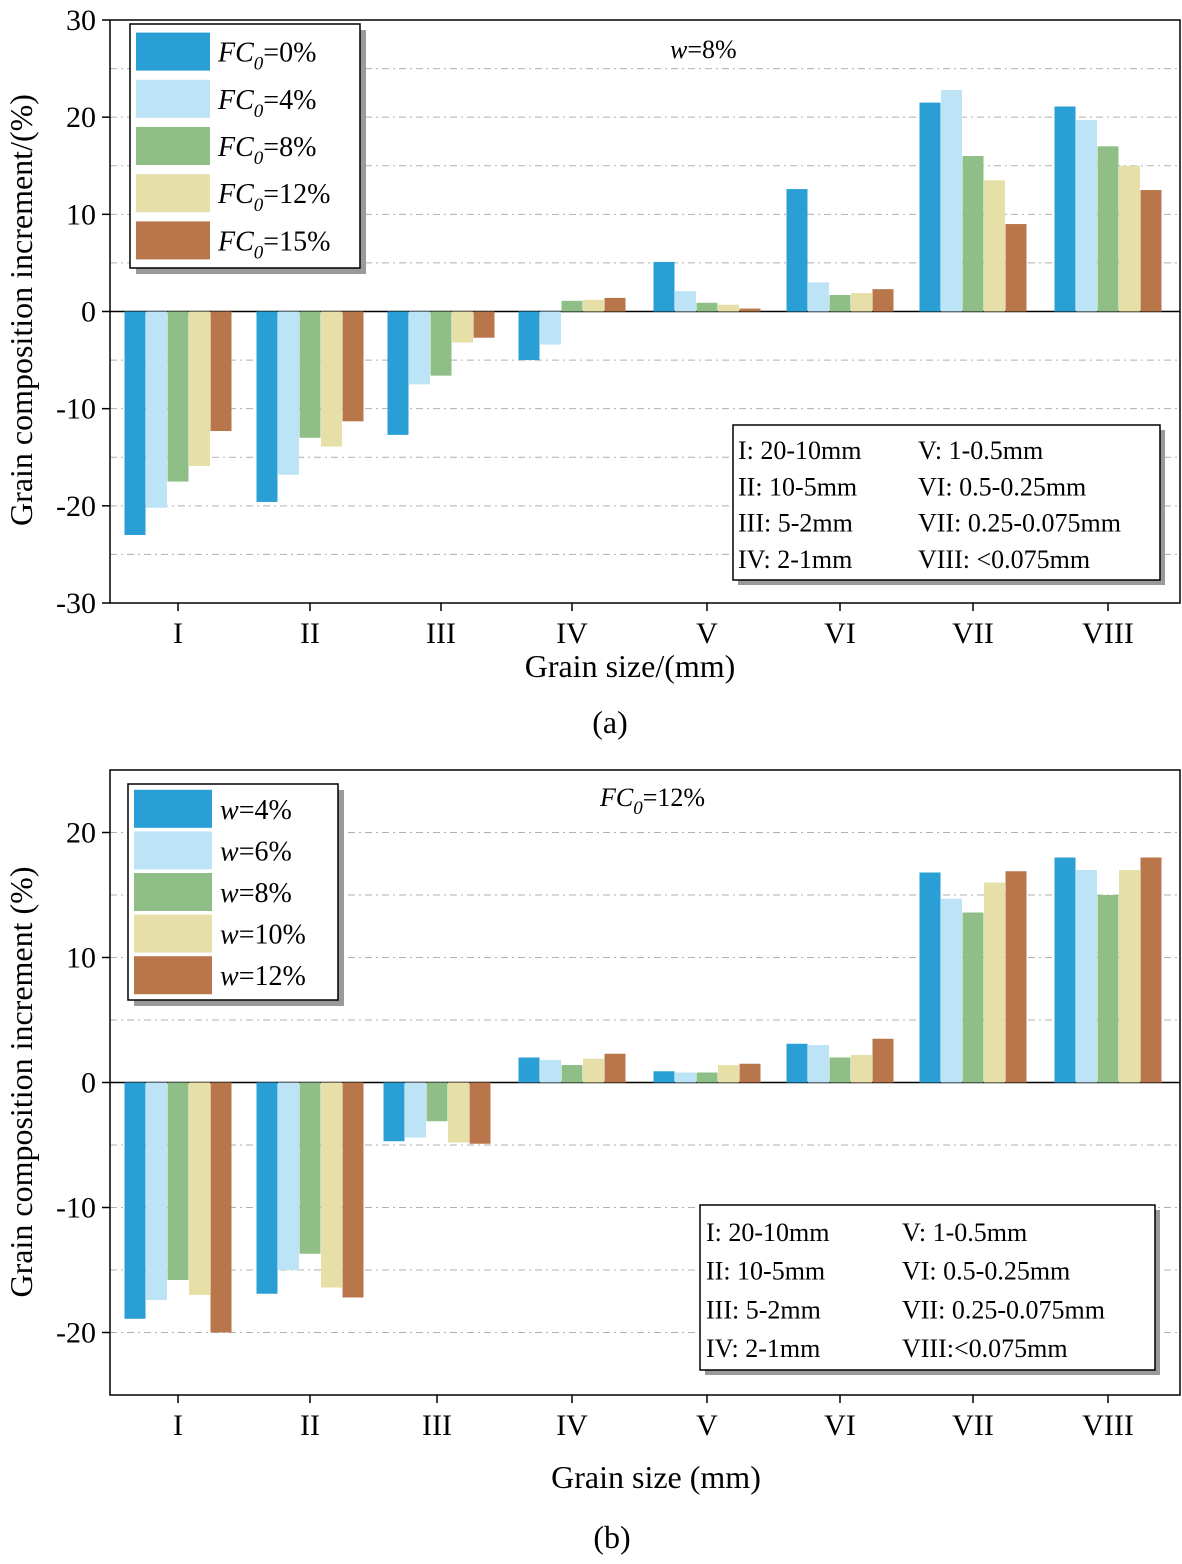 Image resolution: width=1182 pixels, height=1564 pixels. I want to click on chart-b-key-entry: I: 20-10mm, so click(768, 1232).